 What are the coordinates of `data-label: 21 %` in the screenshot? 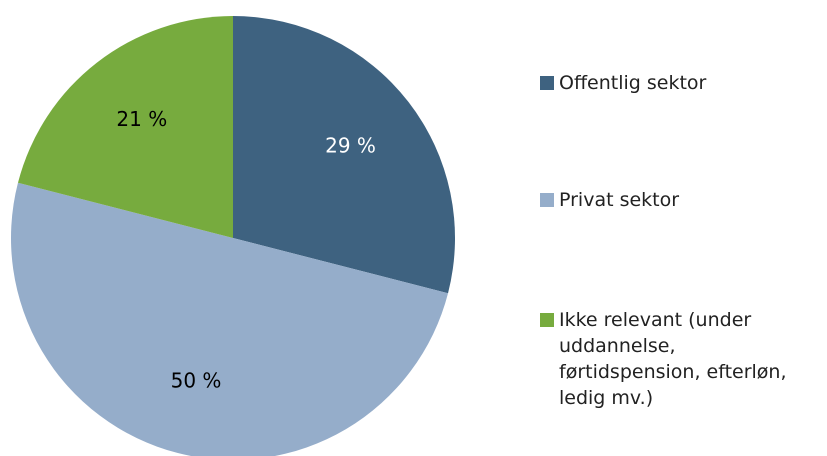 It's located at (141, 119).